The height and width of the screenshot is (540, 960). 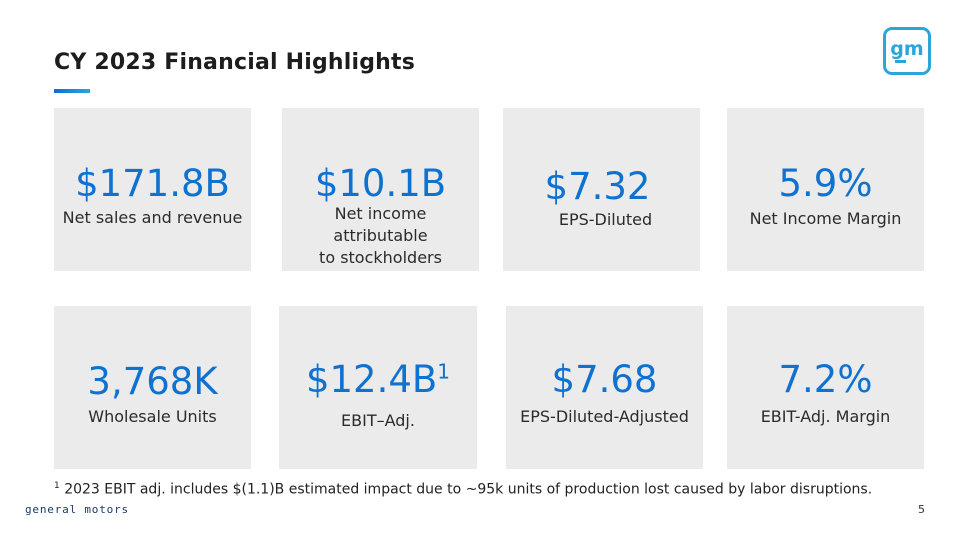 I want to click on metric-card-eps-diluted-adjusted: $7.68 EPS-Diluted-Adjusted, so click(x=604, y=387).